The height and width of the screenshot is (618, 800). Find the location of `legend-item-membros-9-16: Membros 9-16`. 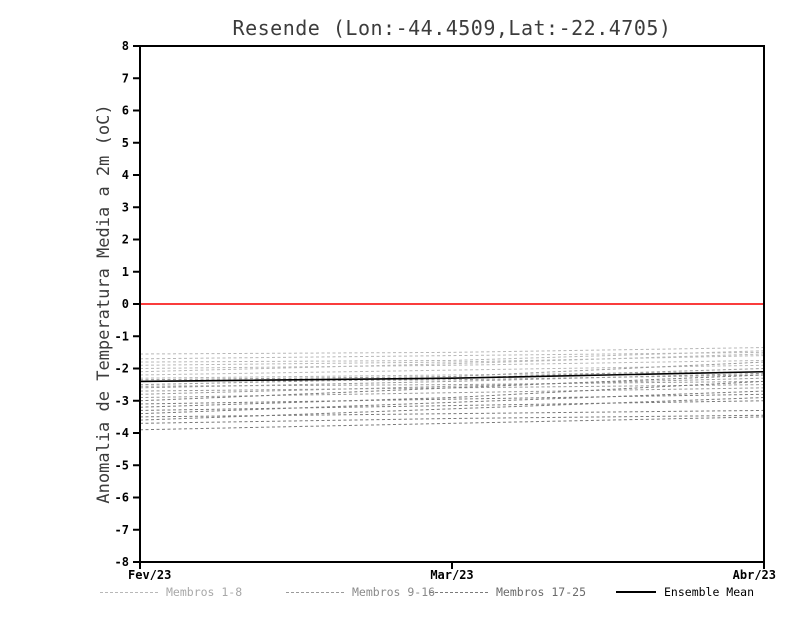

legend-item-membros-9-16: Membros 9-16 is located at coordinates (360, 592).